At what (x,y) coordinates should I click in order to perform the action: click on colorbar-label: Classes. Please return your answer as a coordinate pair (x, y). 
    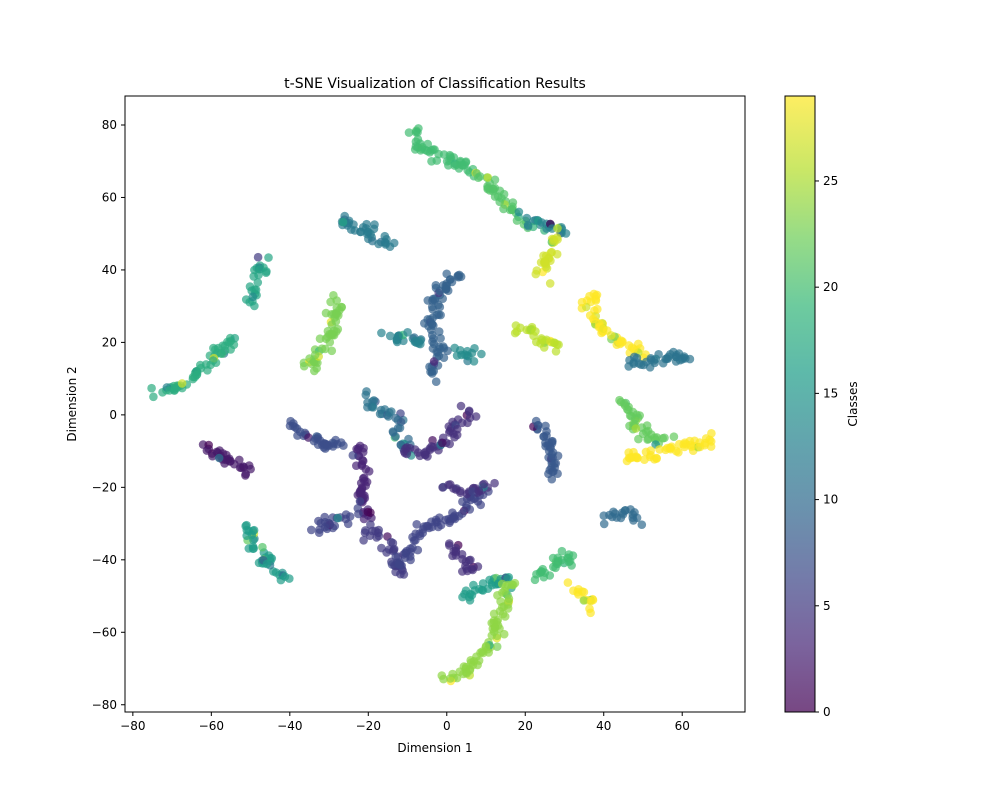
    Looking at the image, I should click on (853, 403).